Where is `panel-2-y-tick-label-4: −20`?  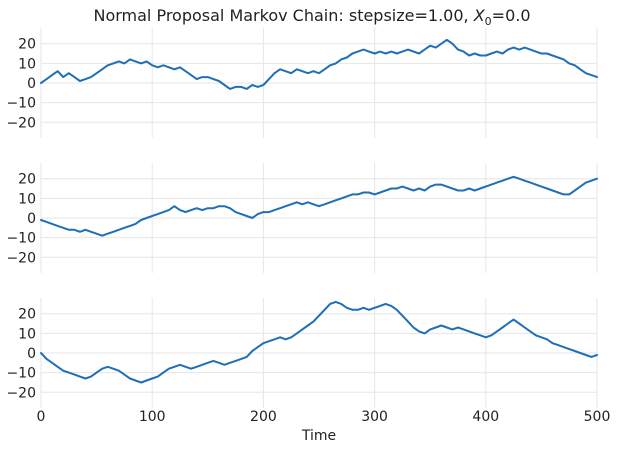 panel-2-y-tick-label-4: −20 is located at coordinates (21, 258).